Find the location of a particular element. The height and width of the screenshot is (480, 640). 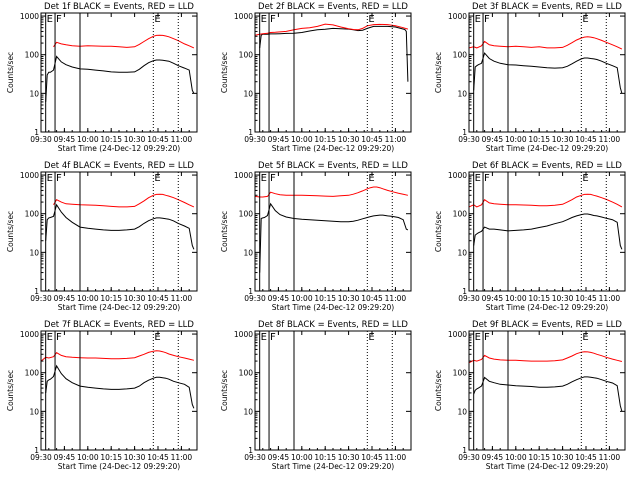

panel-title: Det 5f BLACK = Events, RED = LLD is located at coordinates (333, 166).